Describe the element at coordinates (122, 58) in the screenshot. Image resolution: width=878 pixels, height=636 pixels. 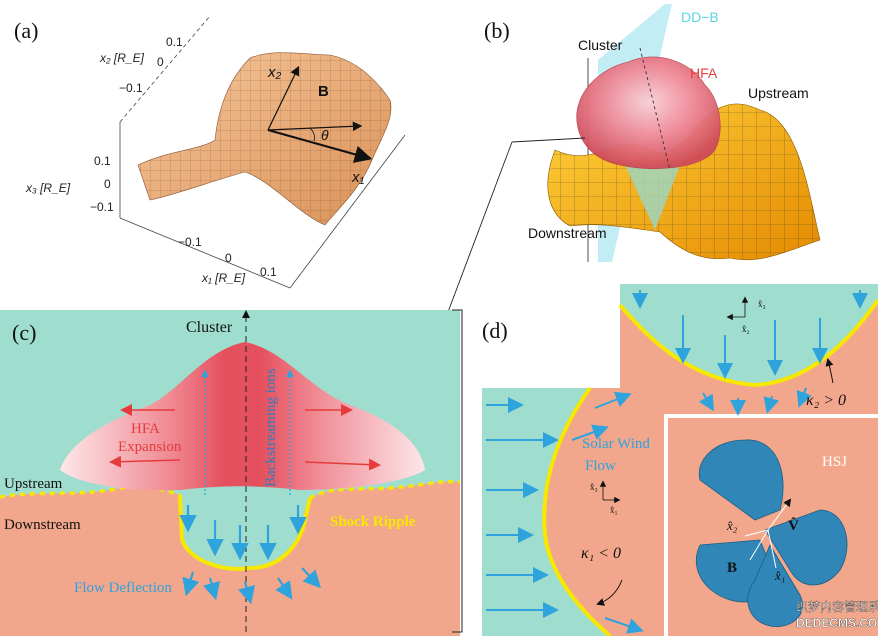
I see `axis-x2-label: x₂ [R_E]` at that location.